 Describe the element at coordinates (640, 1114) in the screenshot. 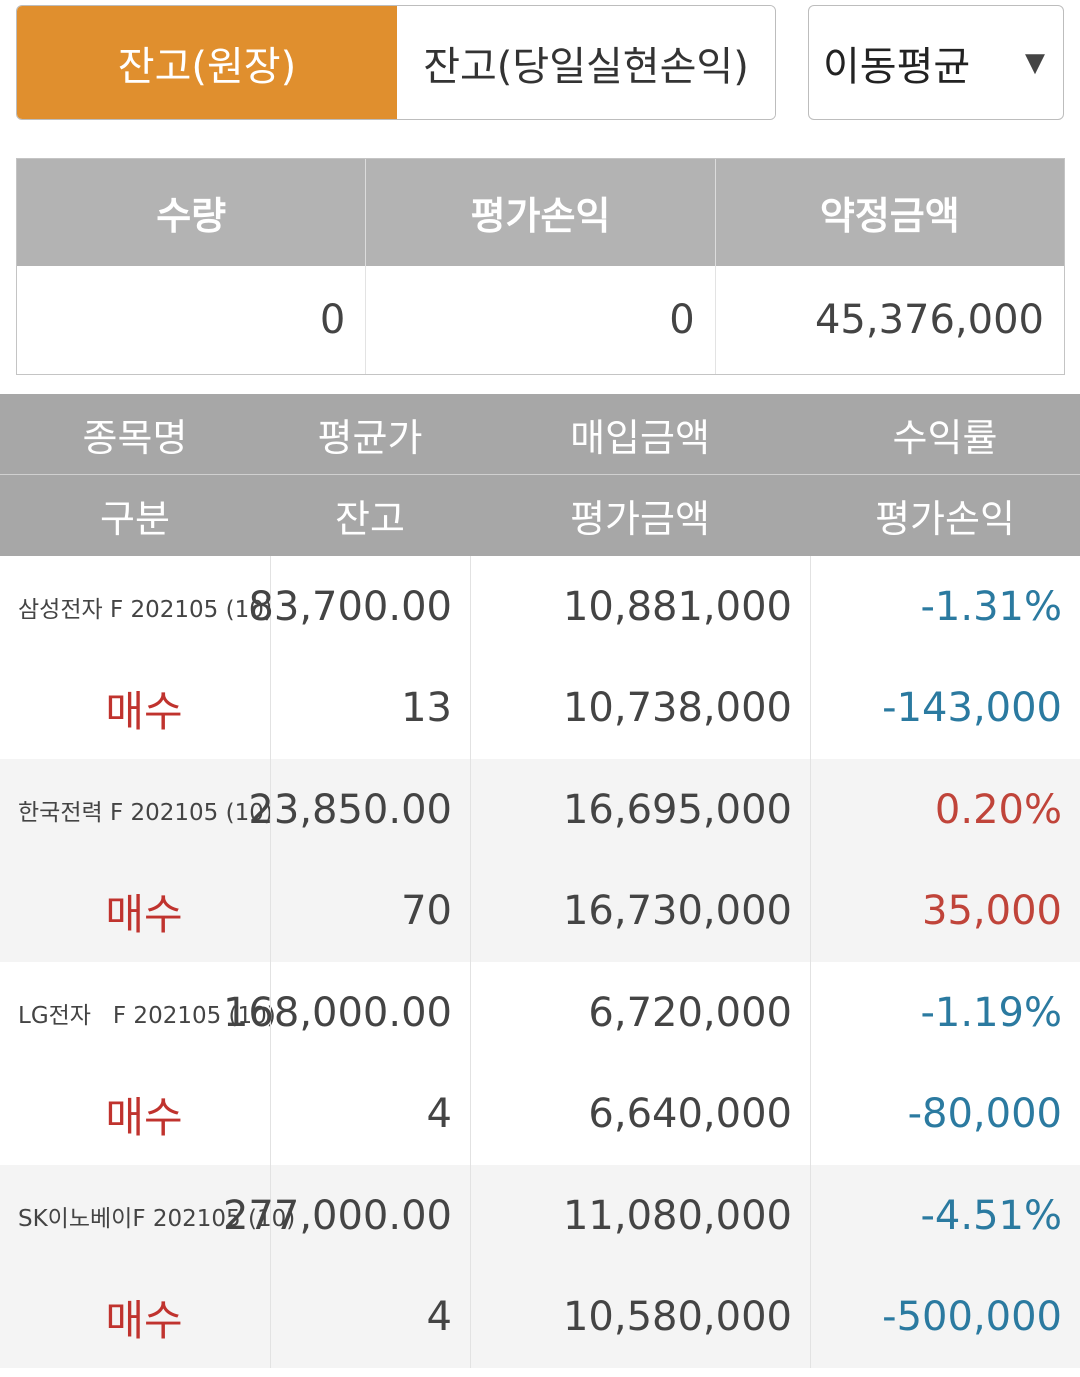

I see `holding-eval-amount: 6,640,000` at that location.